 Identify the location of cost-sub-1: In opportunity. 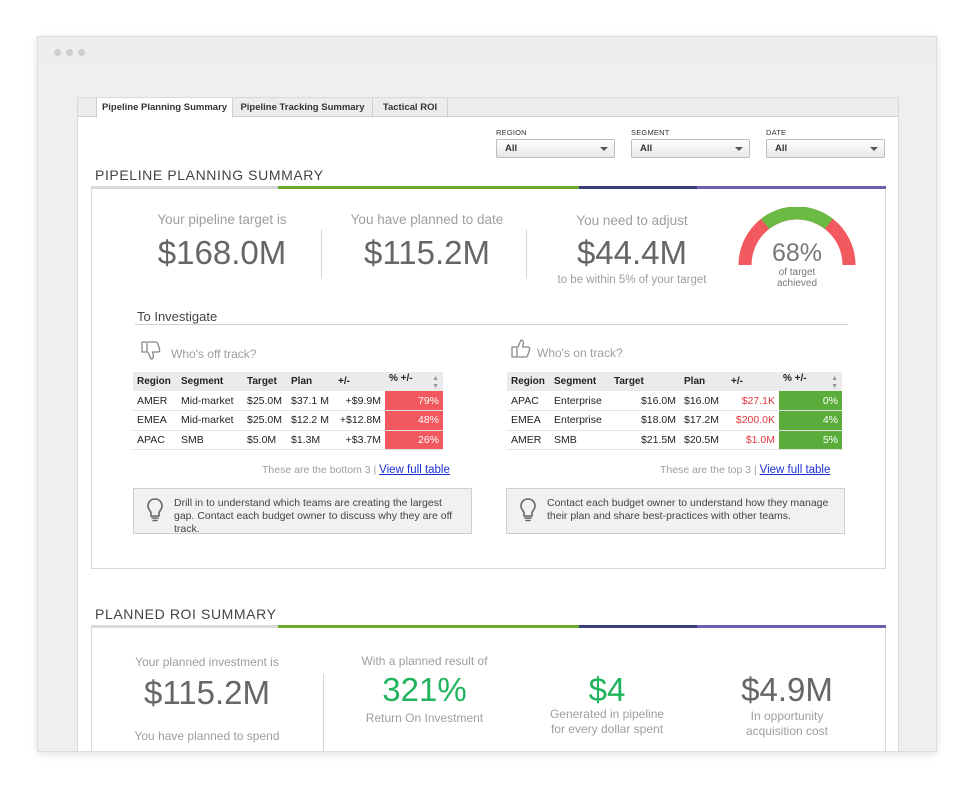
(787, 716).